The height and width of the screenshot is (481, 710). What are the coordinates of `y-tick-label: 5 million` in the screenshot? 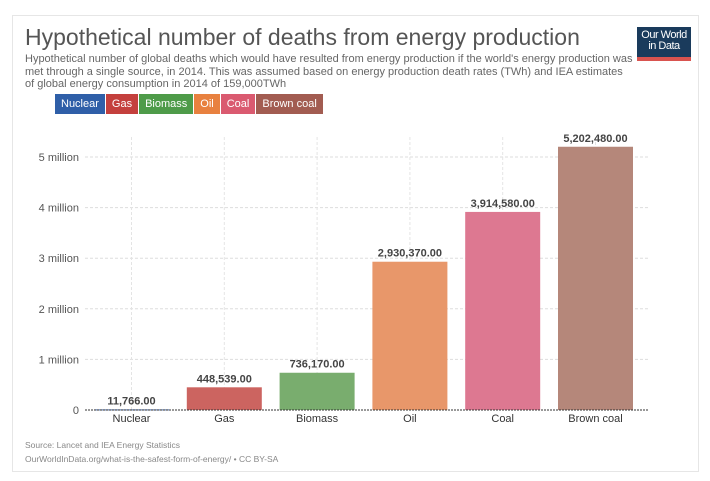 It's located at (59, 158).